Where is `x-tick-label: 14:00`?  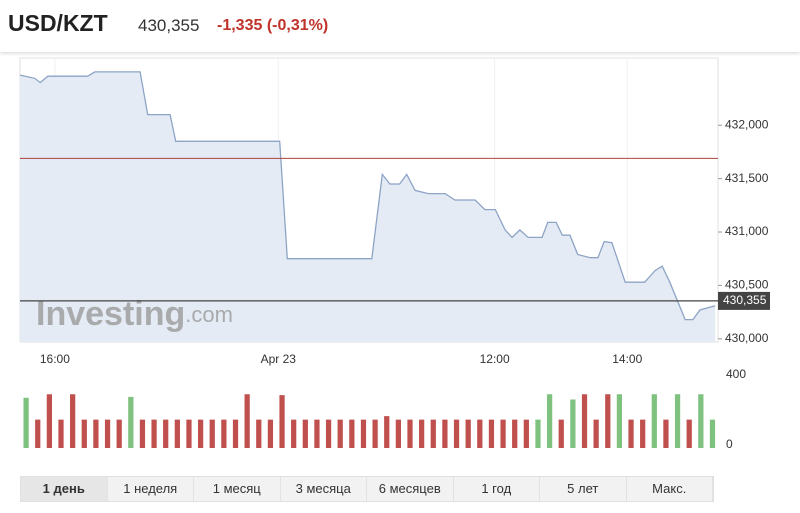 x-tick-label: 14:00 is located at coordinates (627, 359).